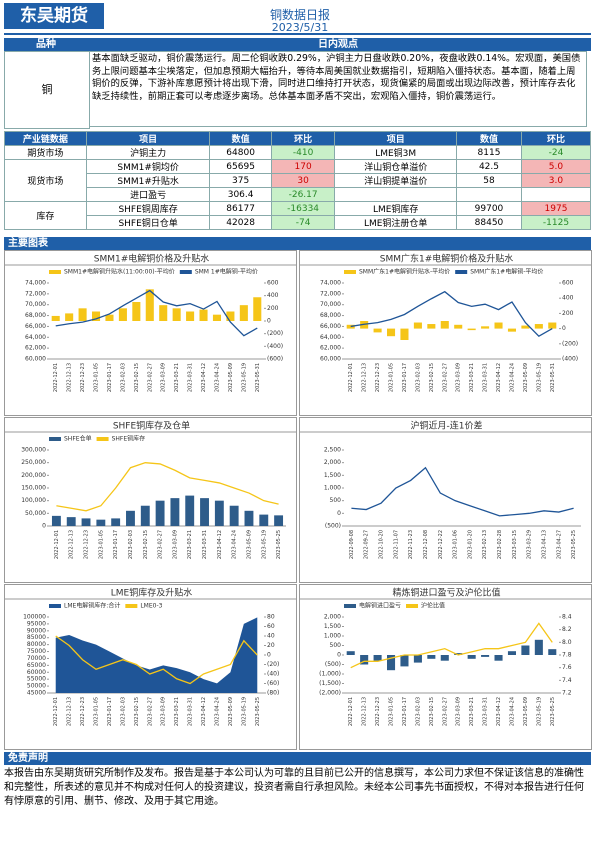  I want to click on y-tick-label: 90000, so click(36, 630).